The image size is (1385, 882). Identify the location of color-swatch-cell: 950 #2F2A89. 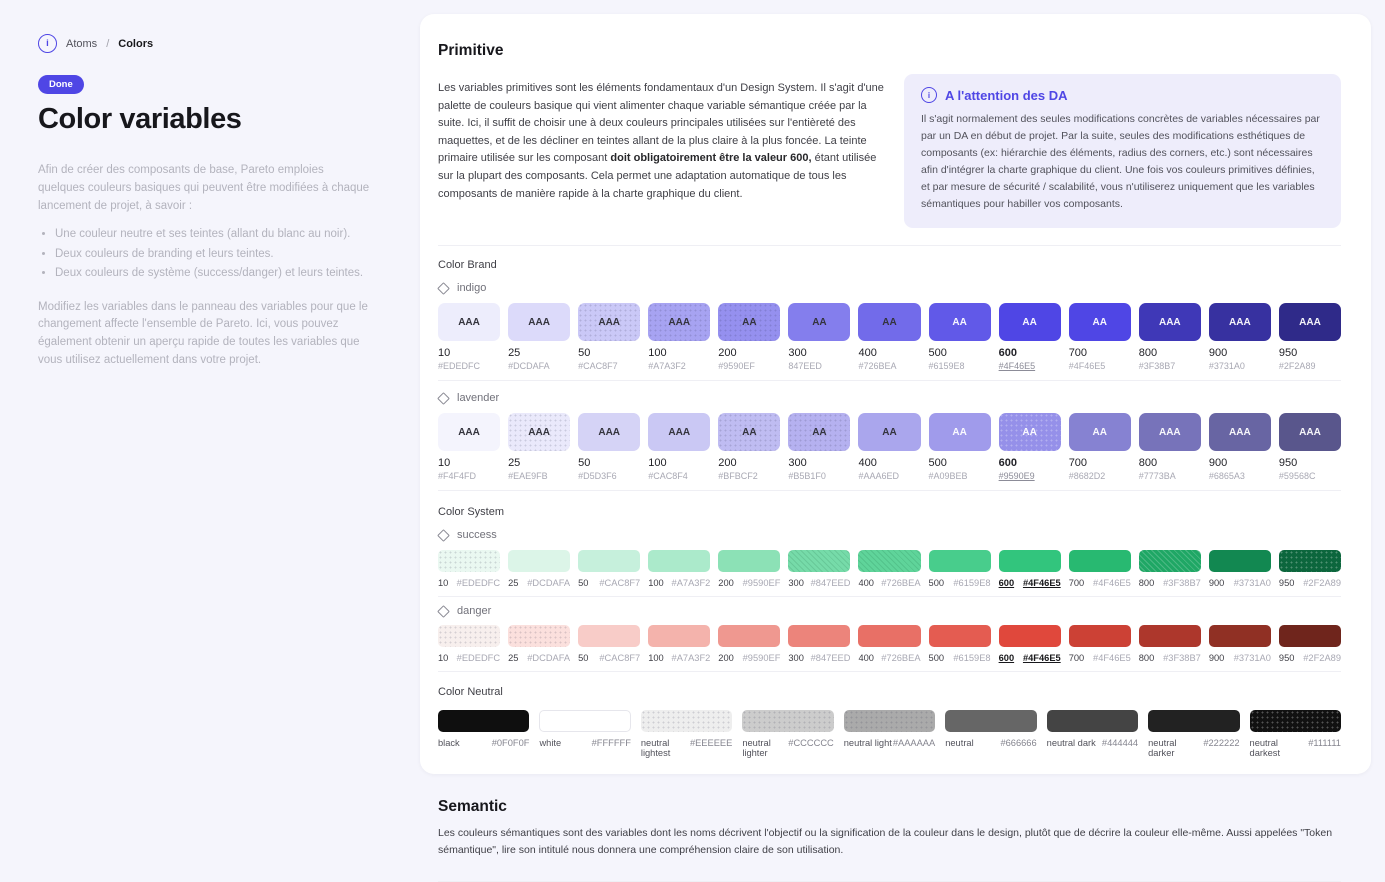
(1309, 569).